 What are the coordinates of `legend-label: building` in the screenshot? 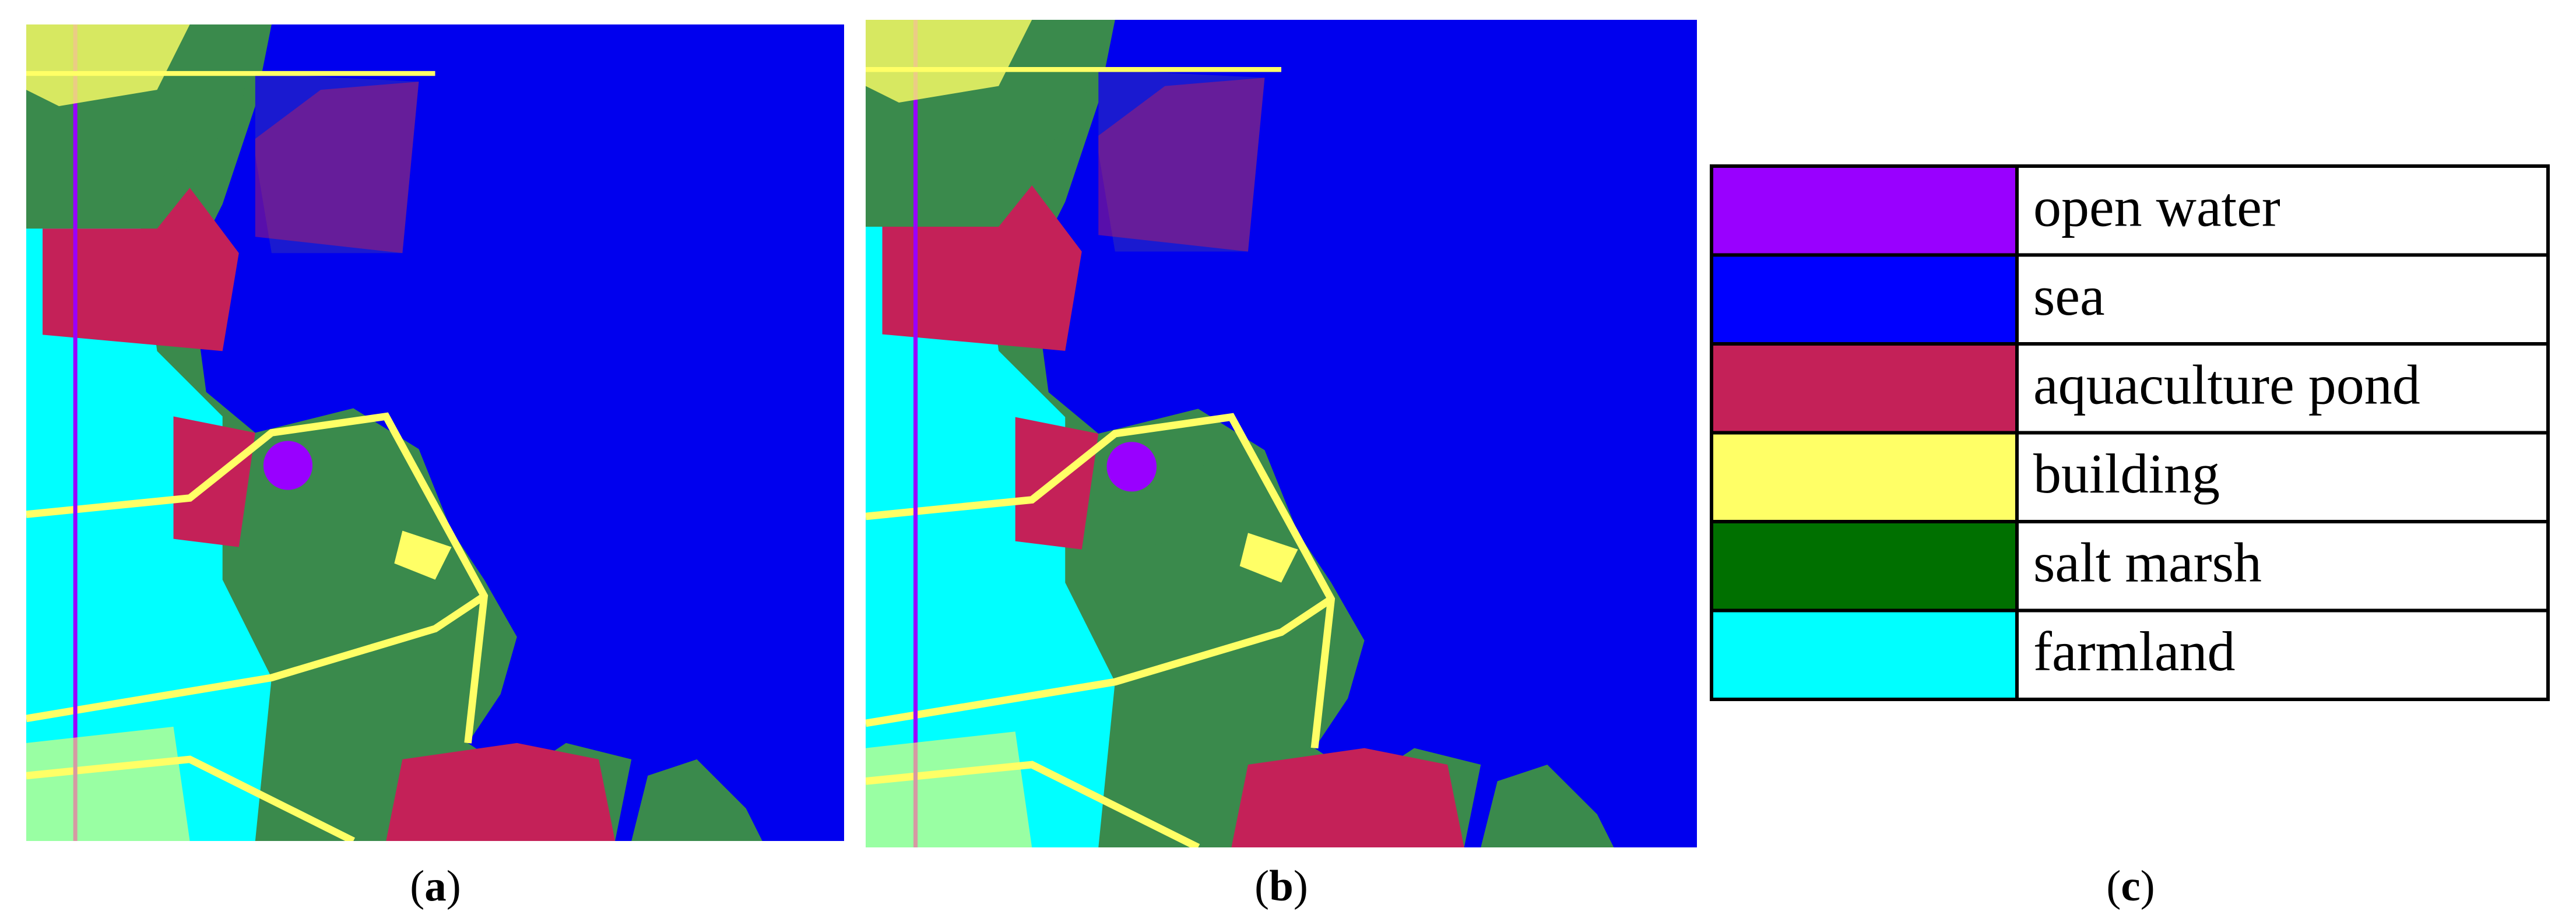 It's located at (2126, 473).